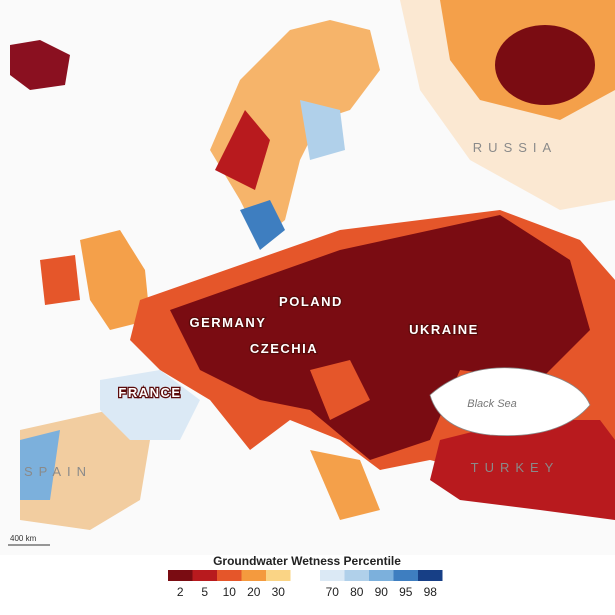  Describe the element at coordinates (228, 322) in the screenshot. I see `map-label: GERMANY` at that location.